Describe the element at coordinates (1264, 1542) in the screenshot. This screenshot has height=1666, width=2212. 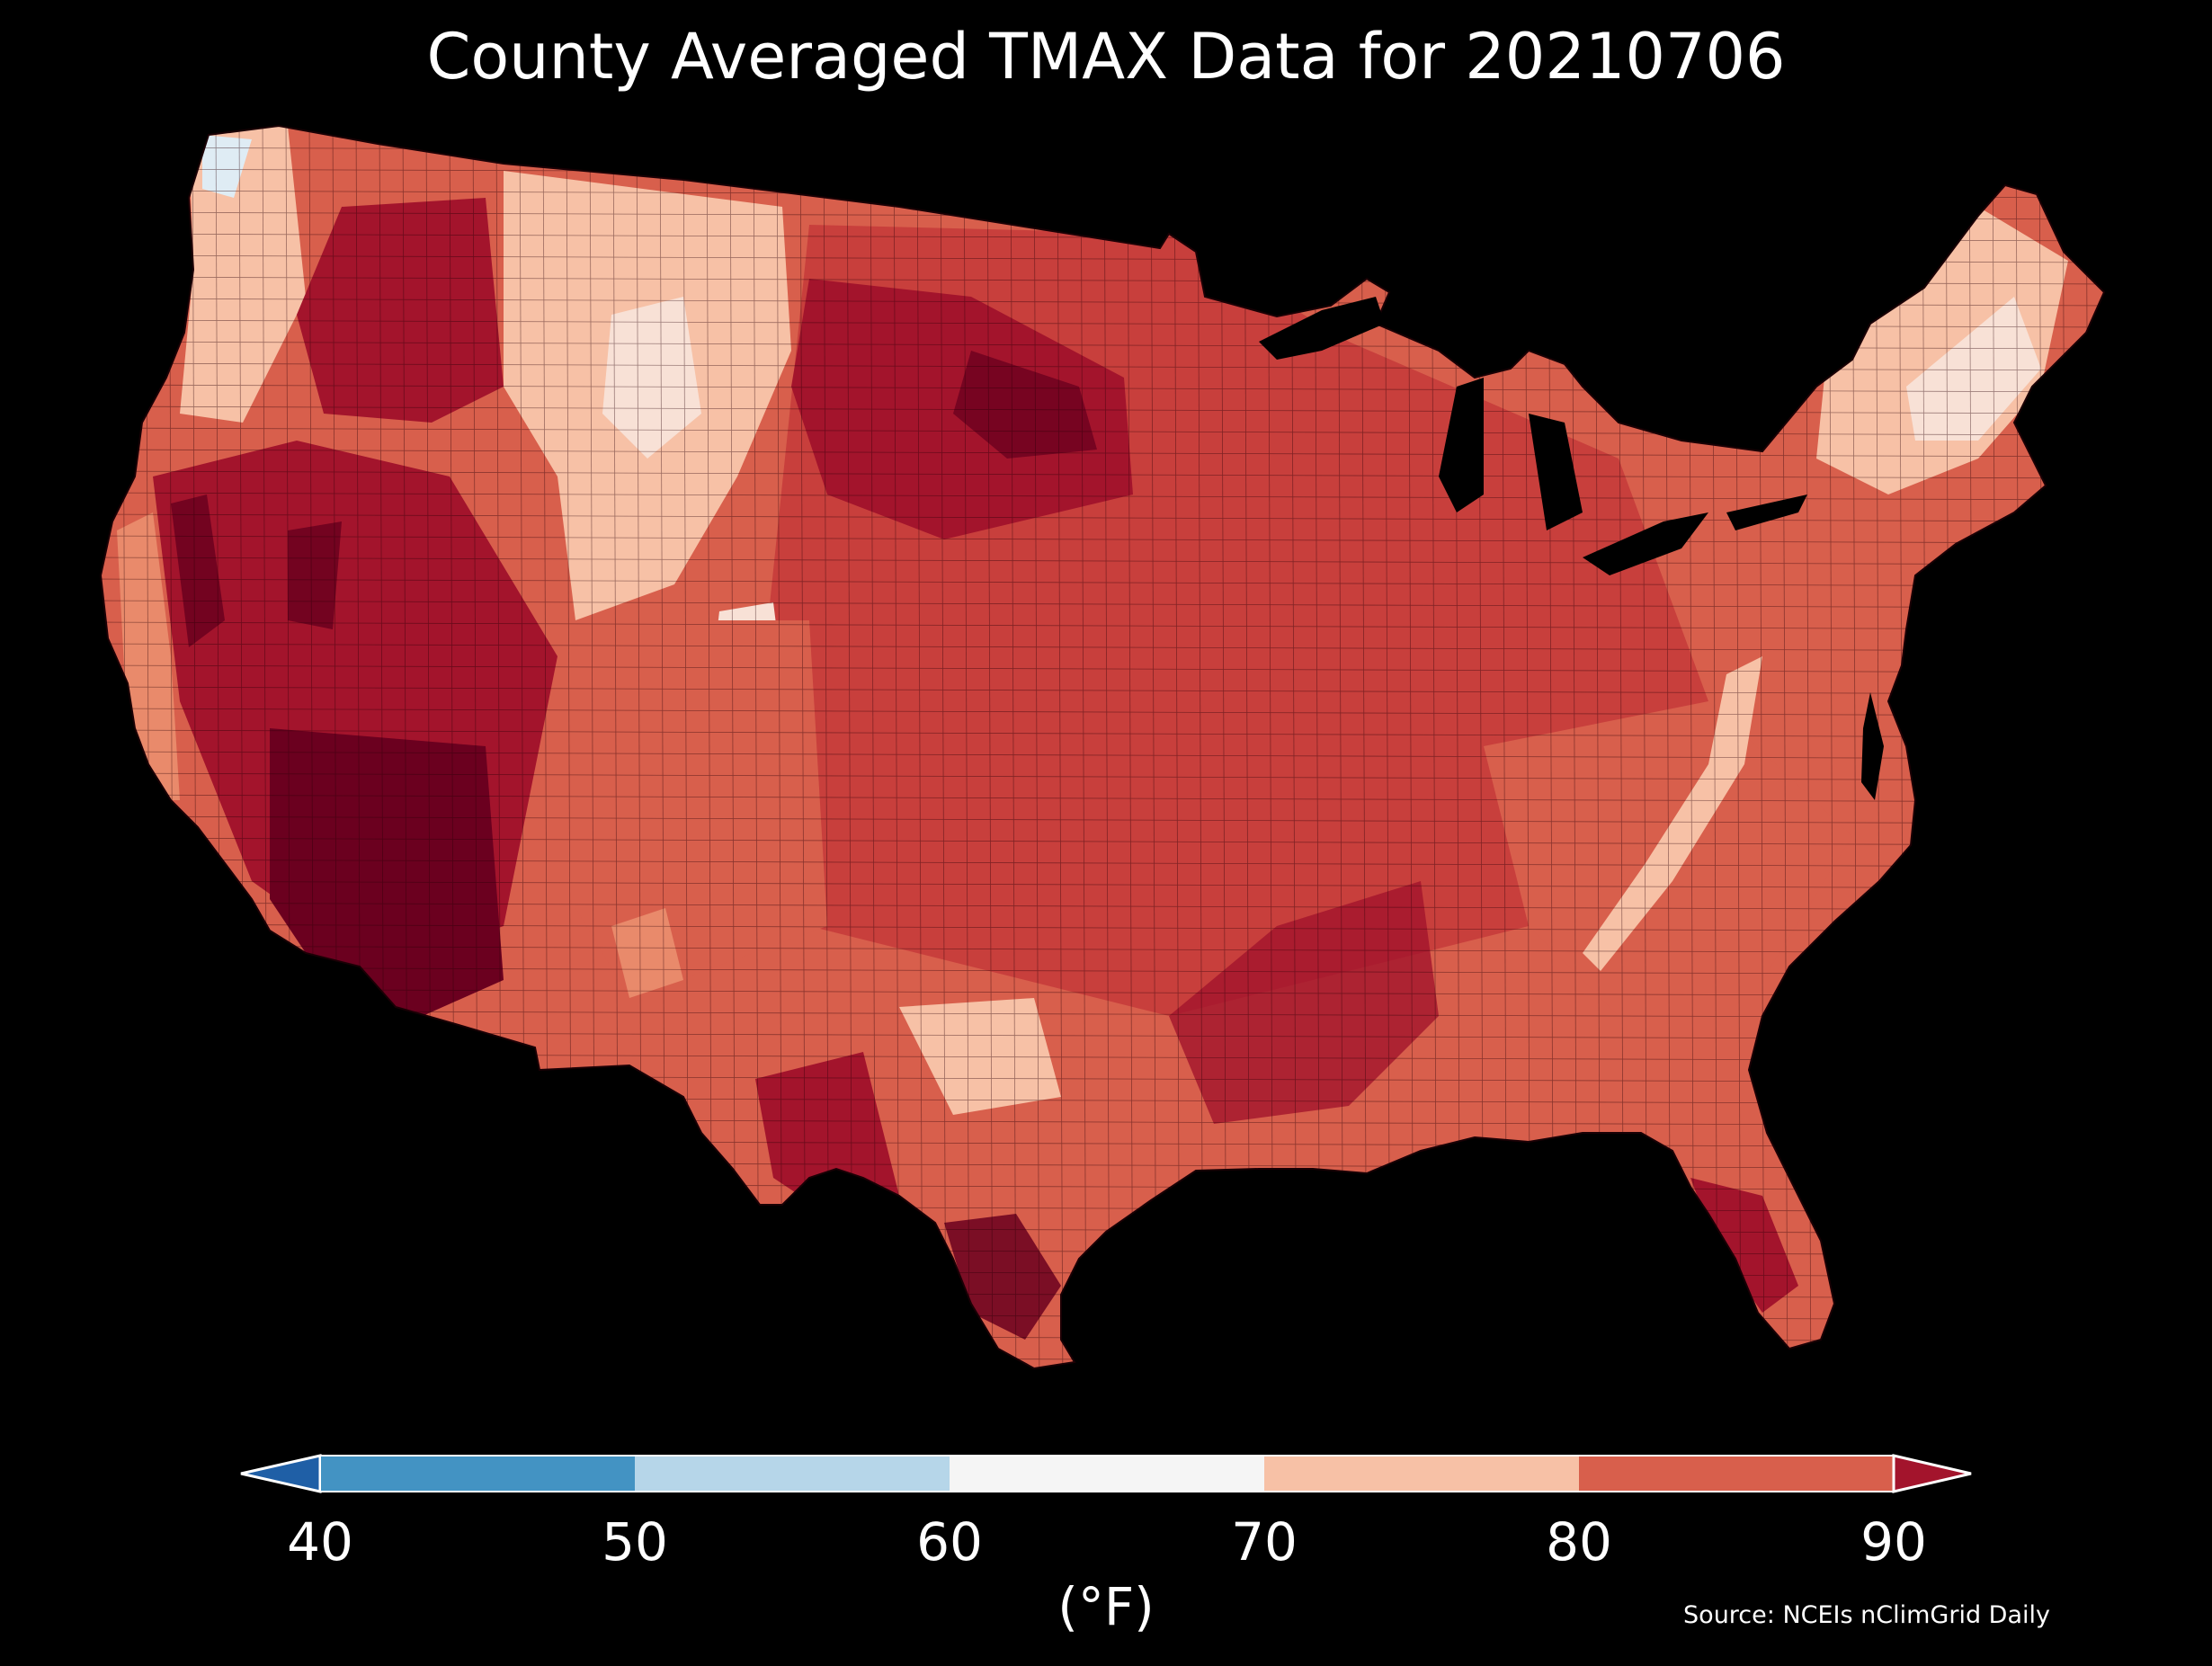
I see `colorbar-tick-label: 70` at that location.